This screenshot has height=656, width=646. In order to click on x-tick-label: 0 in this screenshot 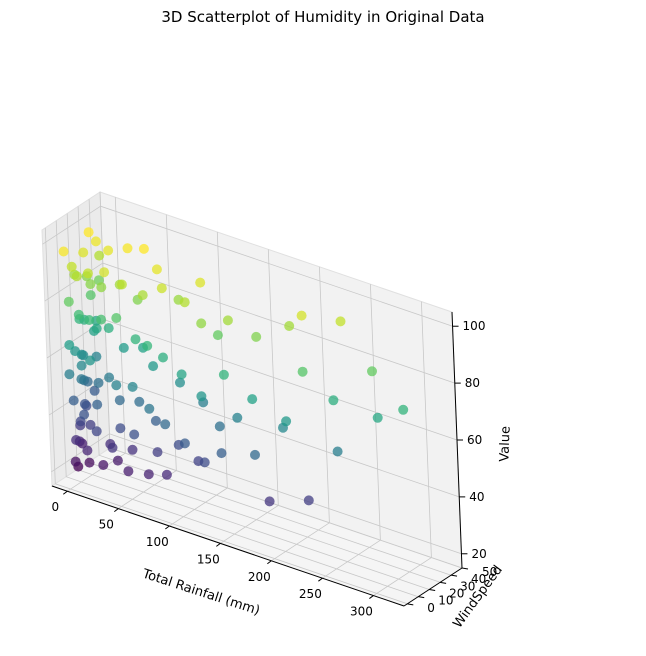, I will do `click(55, 507)`.